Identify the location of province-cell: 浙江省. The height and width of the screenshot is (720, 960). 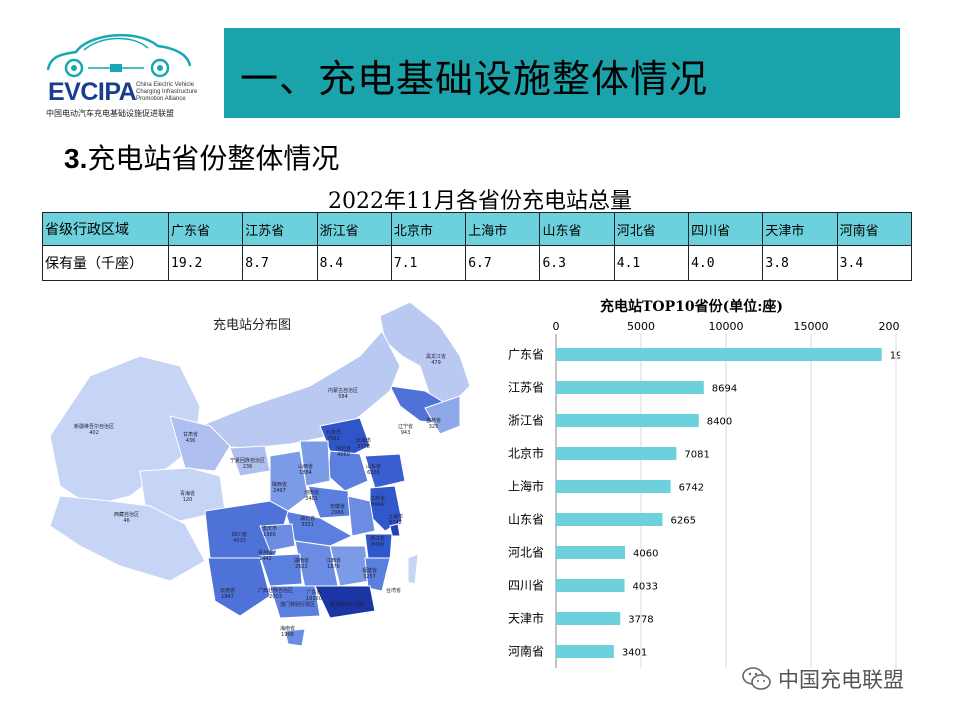
(354, 229).